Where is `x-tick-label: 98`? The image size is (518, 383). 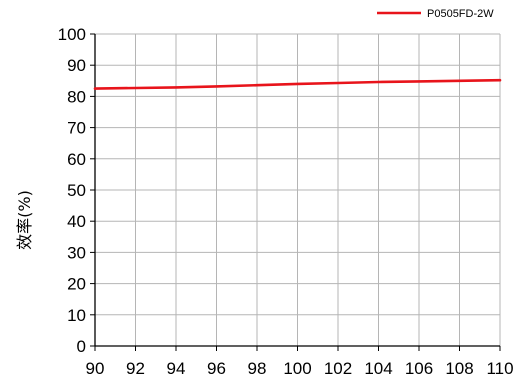
x-tick-label: 98 is located at coordinates (257, 368).